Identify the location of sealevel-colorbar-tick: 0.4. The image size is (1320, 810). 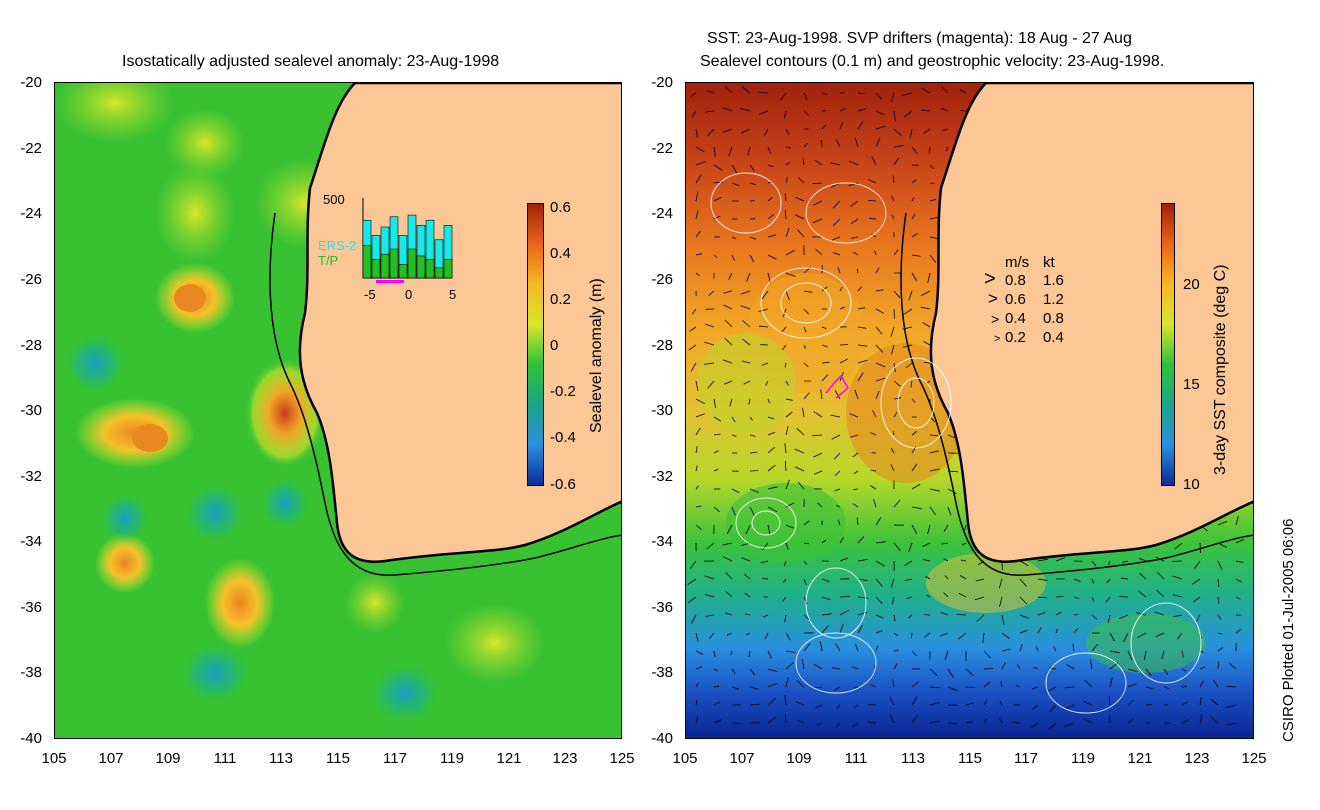
(560, 253).